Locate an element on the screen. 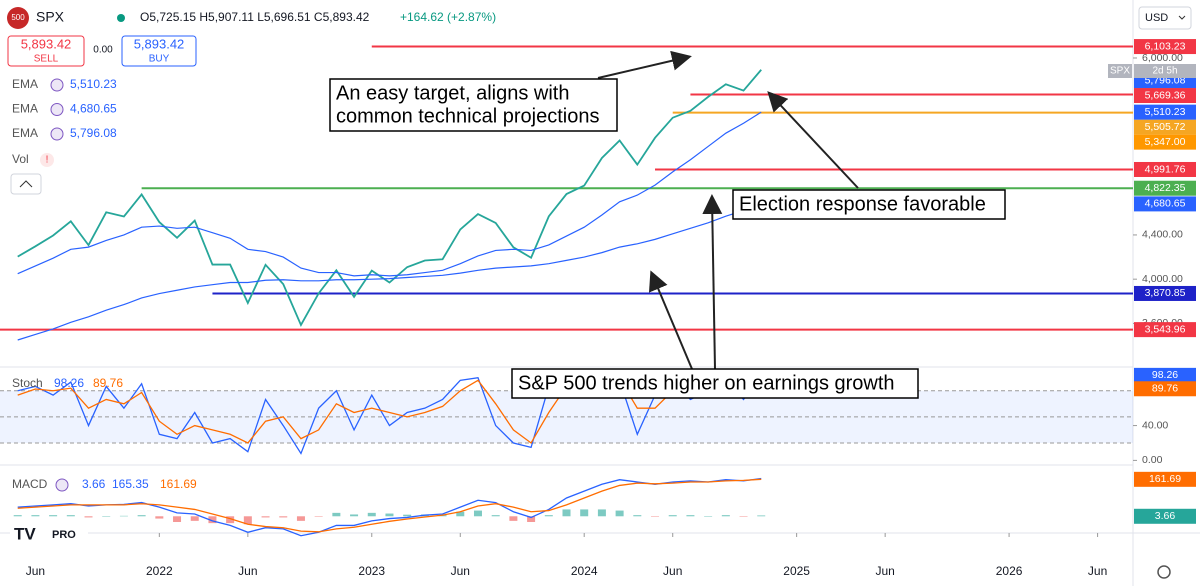 The width and height of the screenshot is (1200, 586). annotation: common technical projections is located at coordinates (467, 116).